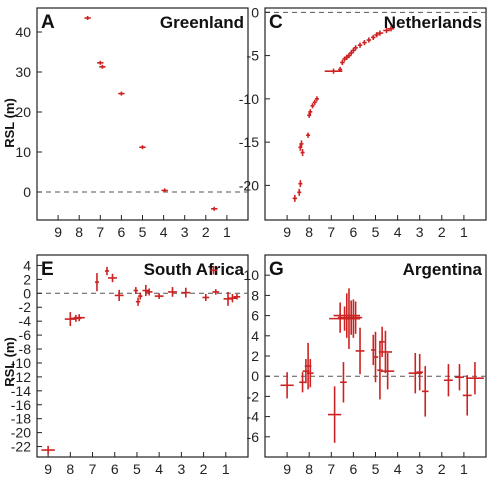 Image resolution: width=499 pixels, height=481 pixels. What do you see at coordinates (23, 112) in the screenshot?
I see `y-tick-label: 20` at bounding box center [23, 112].